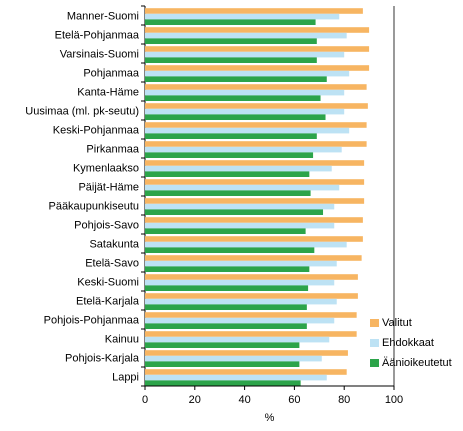 The height and width of the screenshot is (431, 463). I want to click on category-label: Pirkanmaa, so click(112, 150).